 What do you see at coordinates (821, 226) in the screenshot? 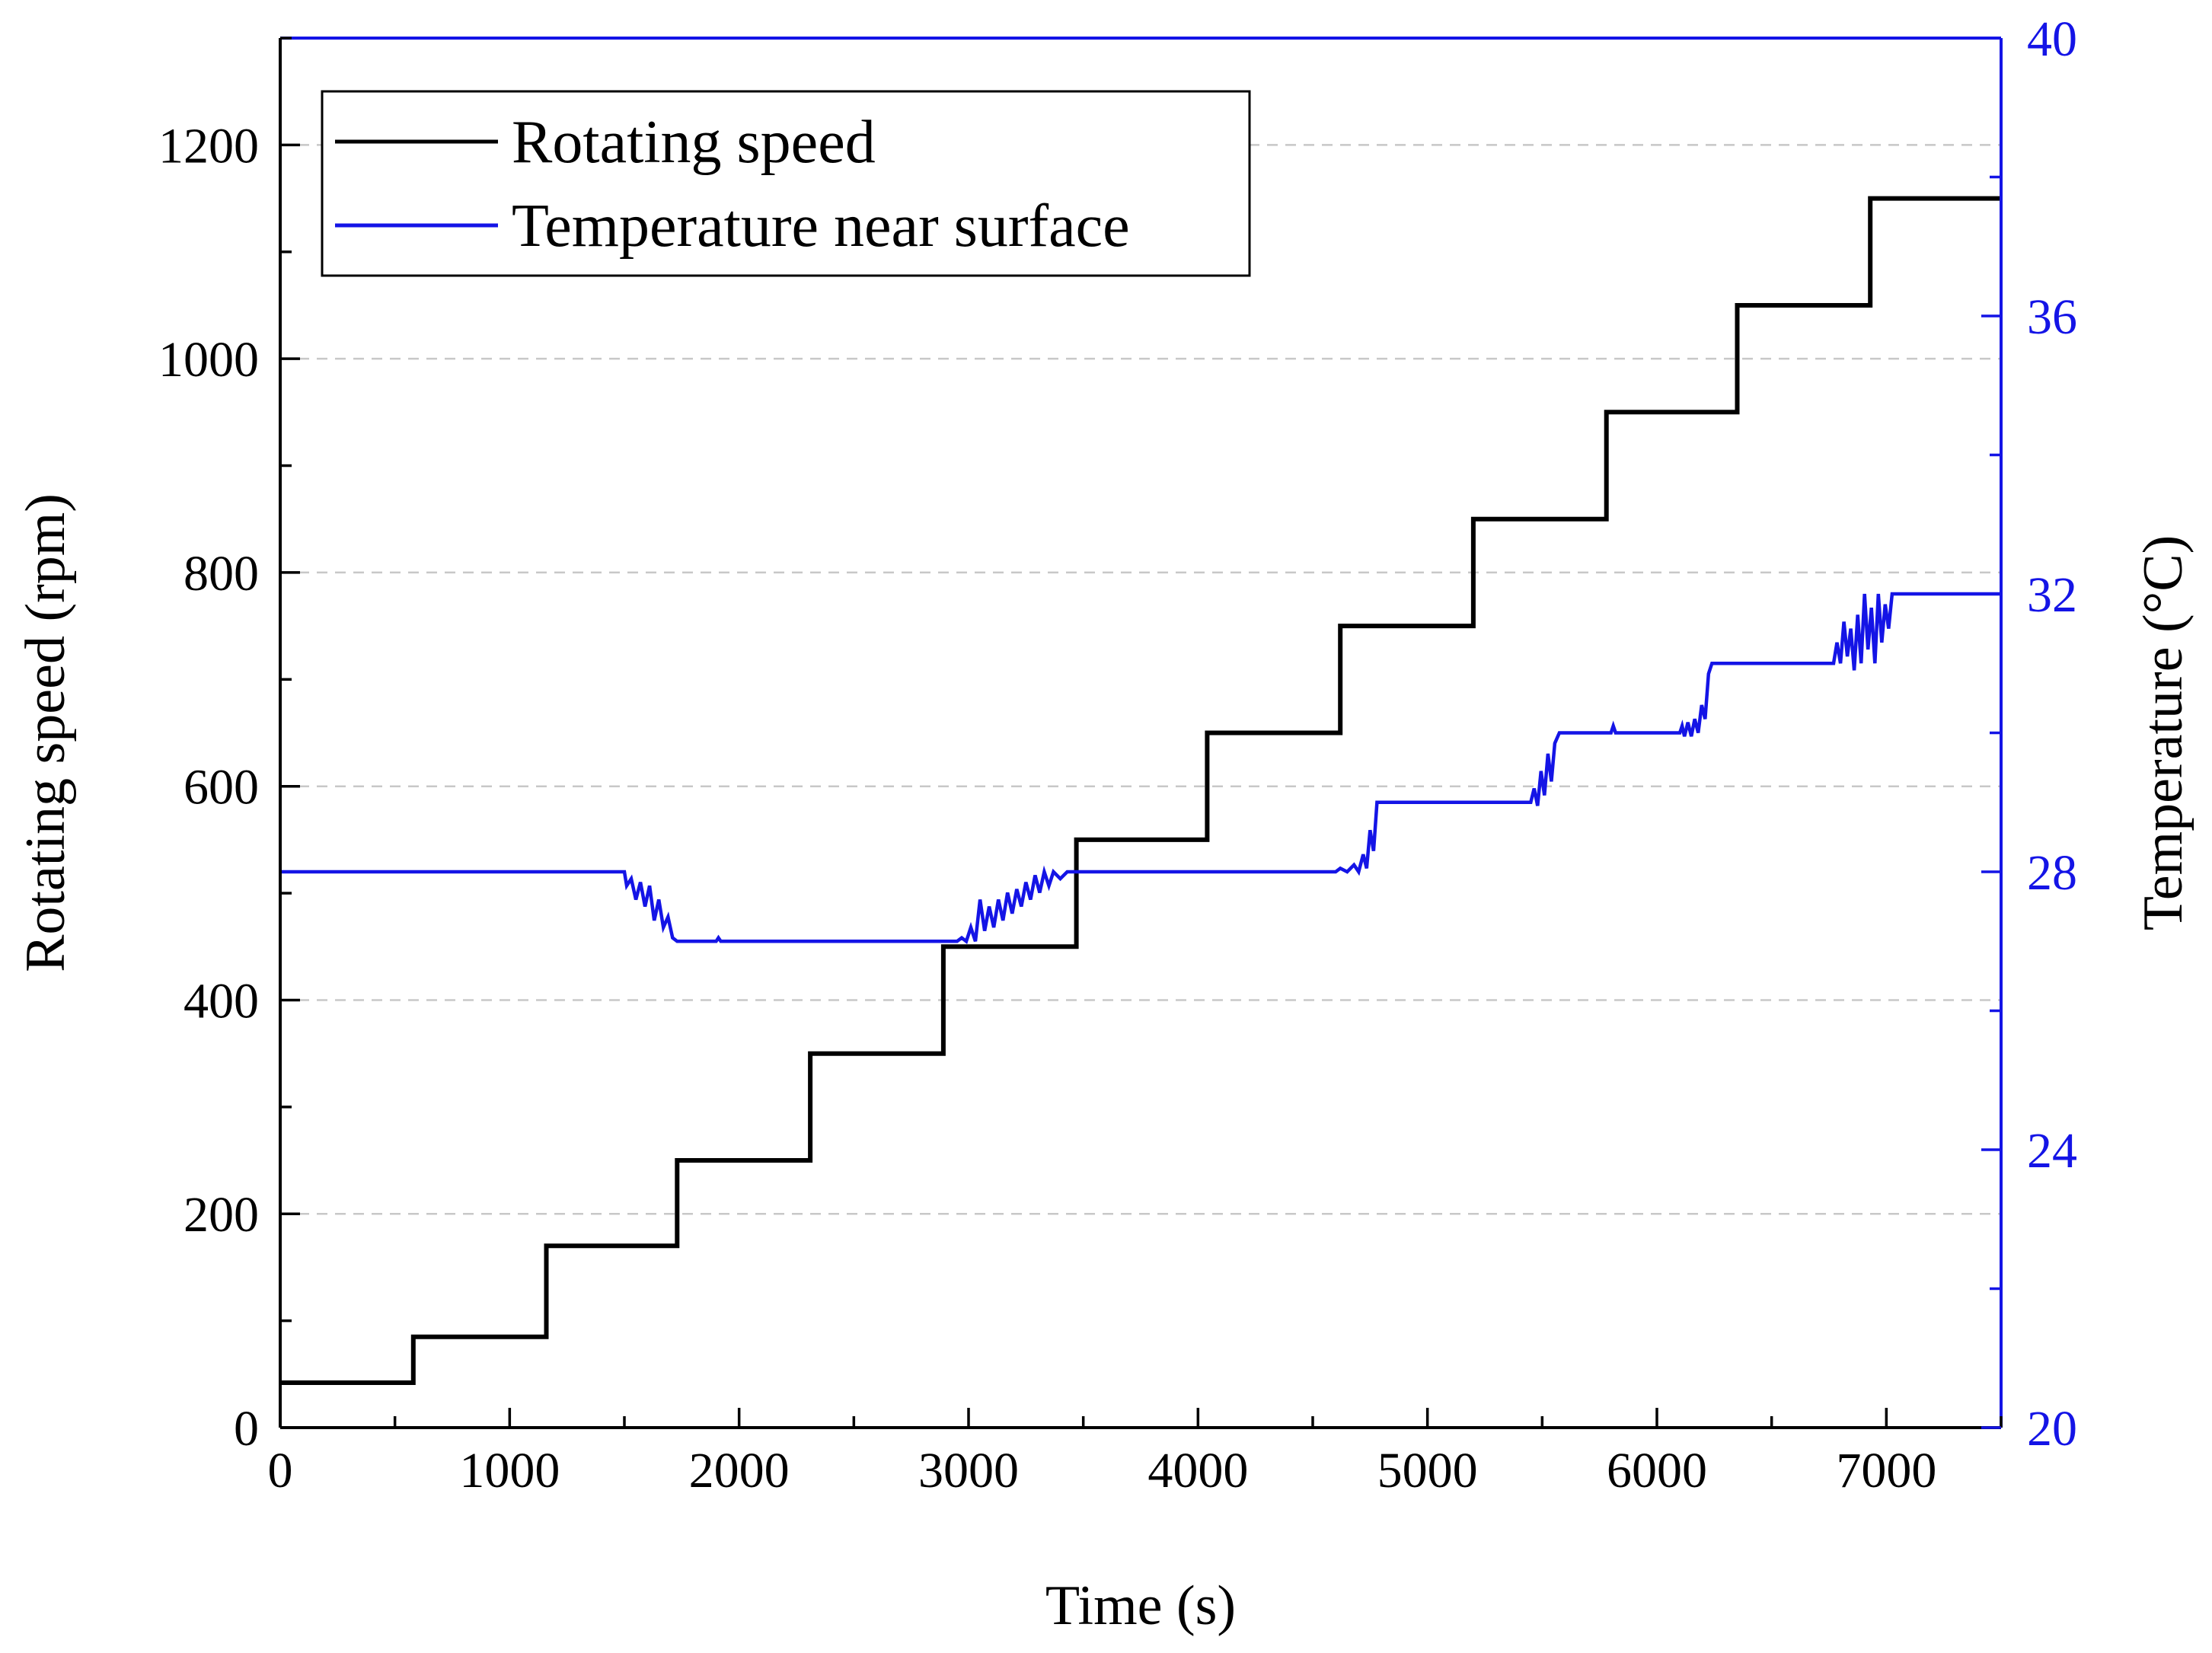
I see `legend-label-temperature: Temperature near surface` at bounding box center [821, 226].